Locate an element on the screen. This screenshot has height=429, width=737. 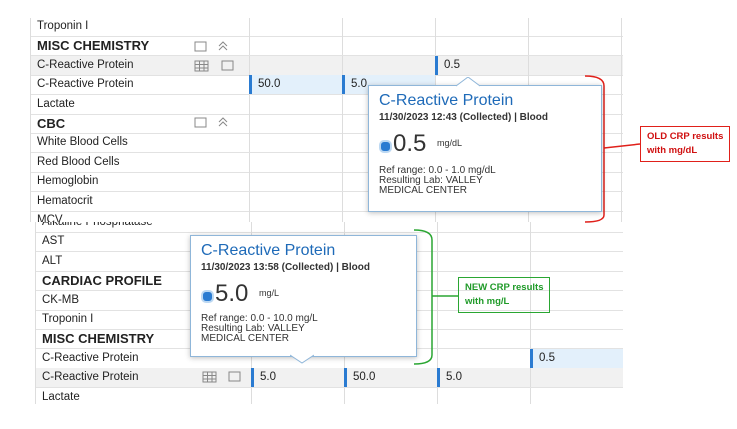
note-line: NEW CRP results is located at coordinates (504, 287).